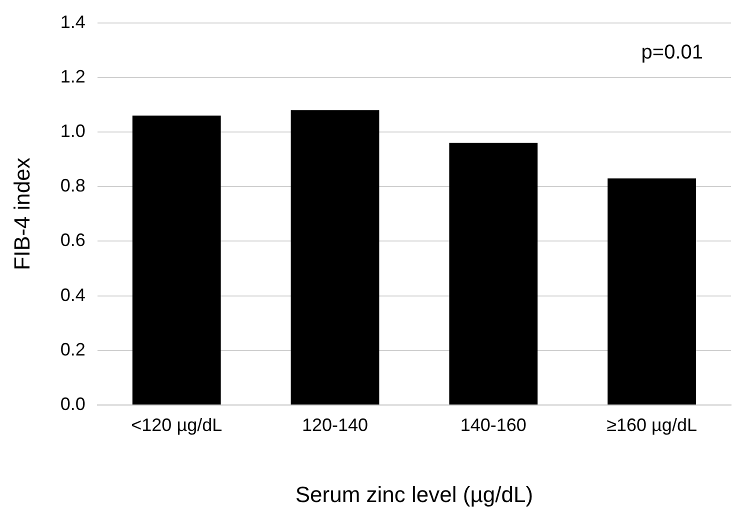 This screenshot has width=737, height=523. Describe the element at coordinates (73, 349) in the screenshot. I see `y-tick-label: 0.2` at that location.